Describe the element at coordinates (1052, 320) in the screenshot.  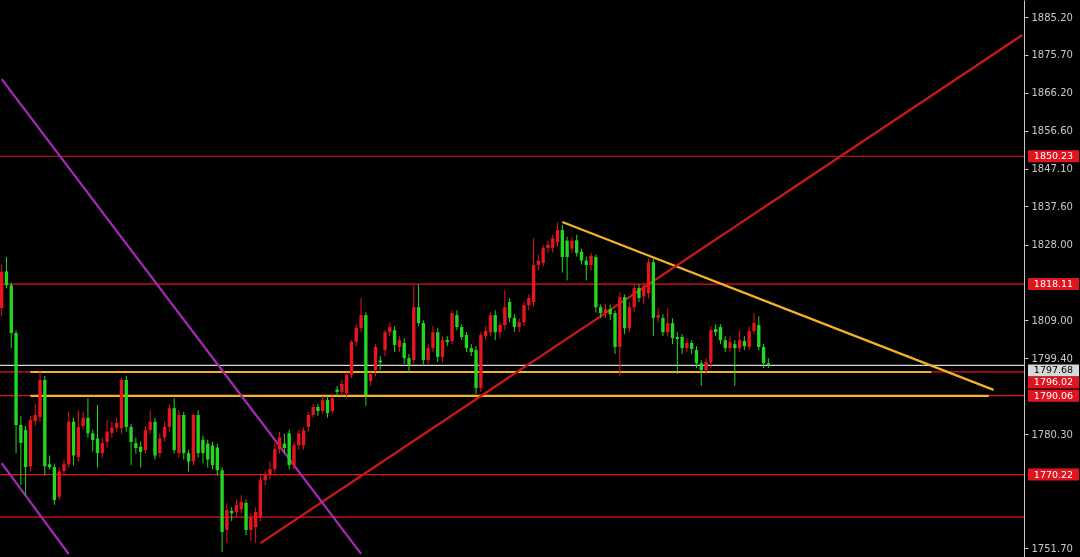
I see `y-tick-label: 1809.00` at that location.